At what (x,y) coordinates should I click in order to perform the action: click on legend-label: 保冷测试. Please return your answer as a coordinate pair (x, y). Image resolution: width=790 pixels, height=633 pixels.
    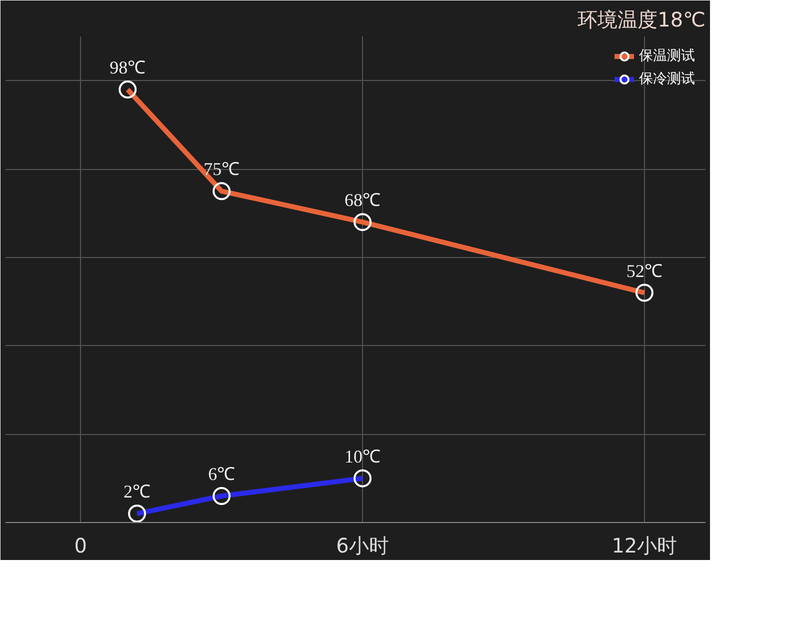
    Looking at the image, I should click on (667, 79).